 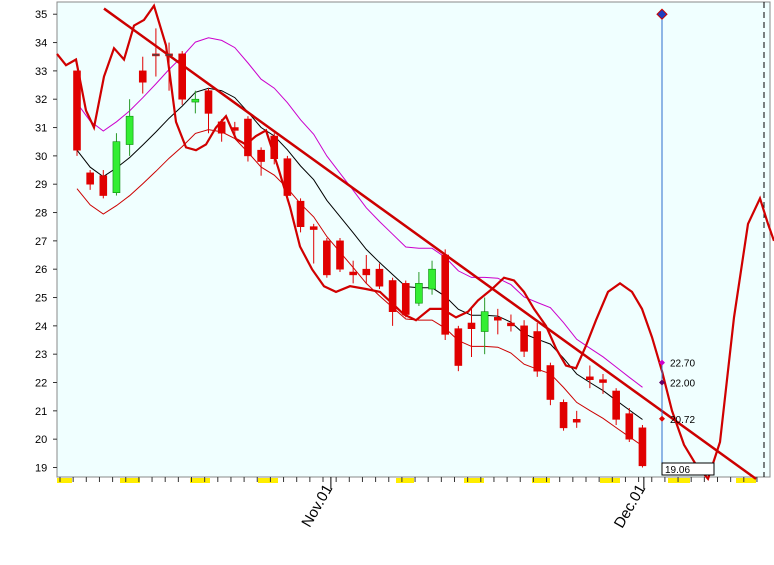 What do you see at coordinates (317, 506) in the screenshot?
I see `x-tick-label: Nov.01` at bounding box center [317, 506].